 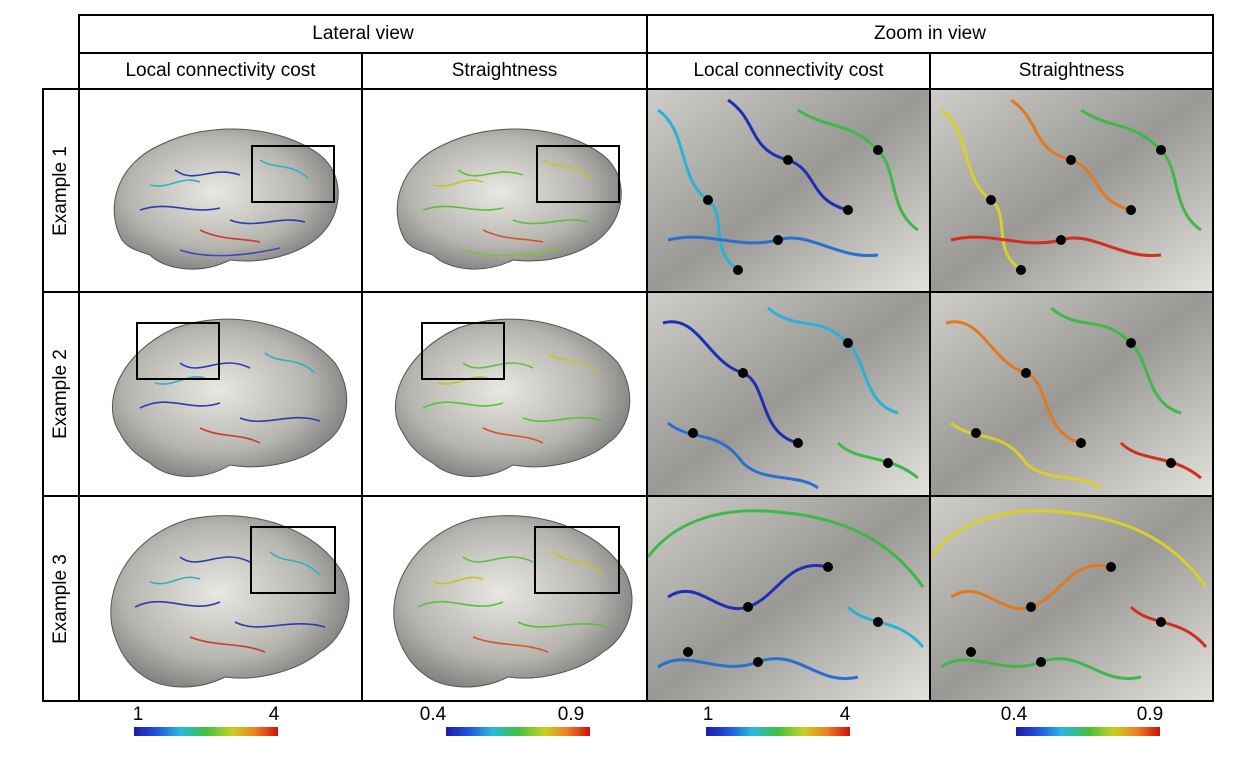 I want to click on table-bottom-border, so click(x=628, y=701).